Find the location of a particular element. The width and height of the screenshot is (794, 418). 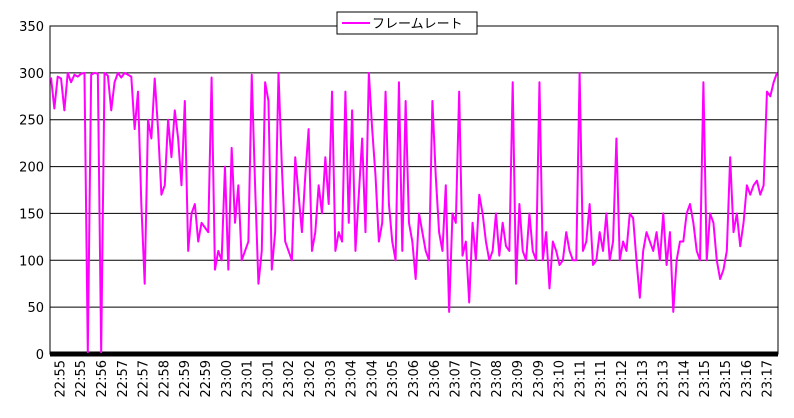

x-tick-label: 23:08 is located at coordinates (497, 378).